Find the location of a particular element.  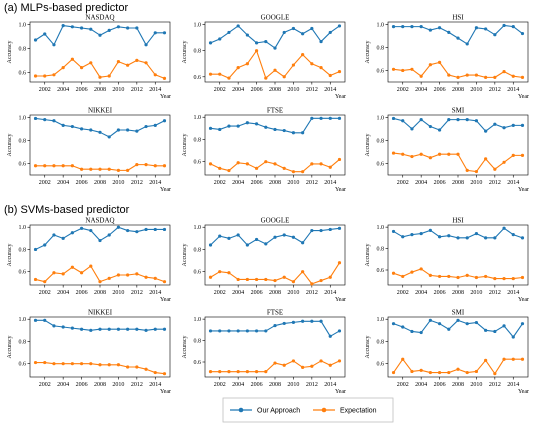

x-tick-label: 2006 is located at coordinates (82, 385).